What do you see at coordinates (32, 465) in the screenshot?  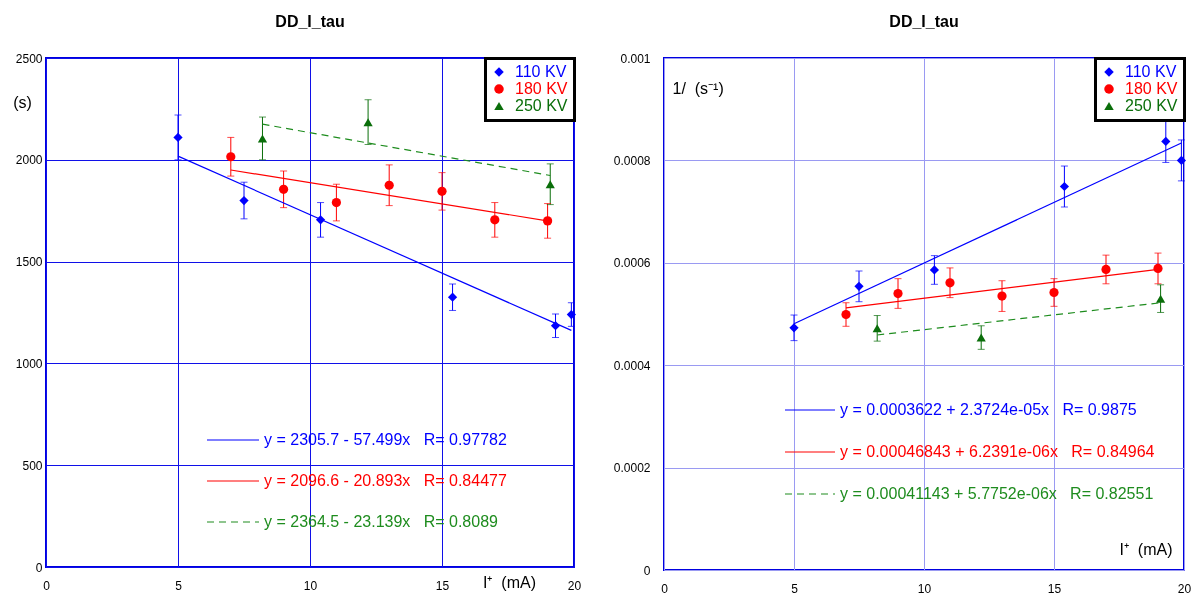 I see `y-tick-label: 500` at bounding box center [32, 465].